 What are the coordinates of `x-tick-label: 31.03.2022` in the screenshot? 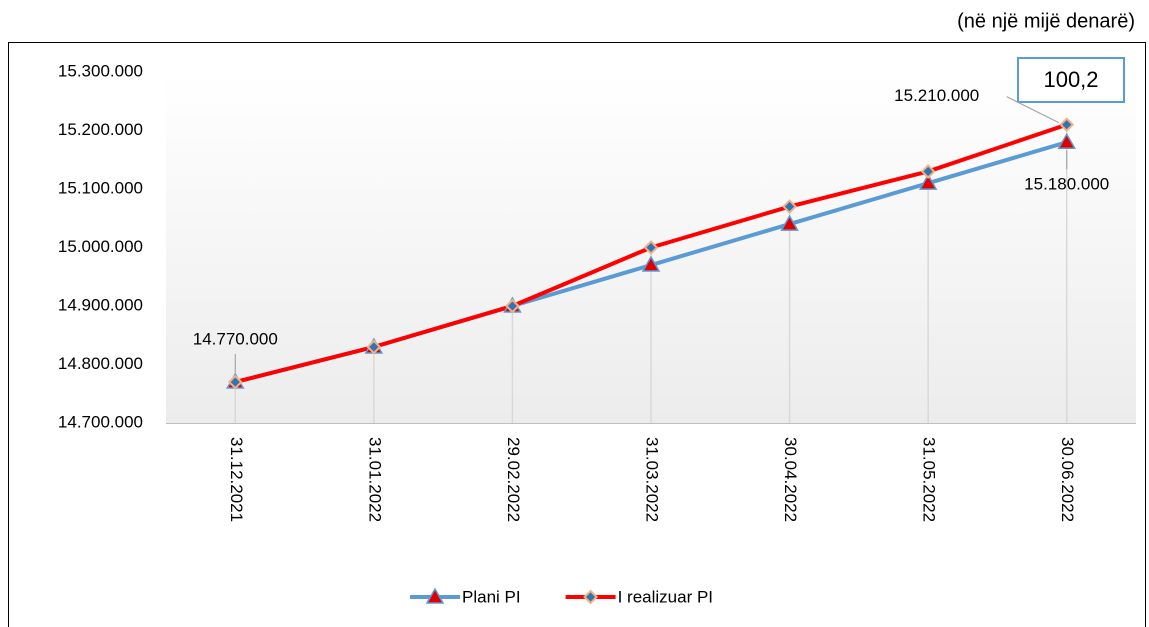 It's located at (652, 479).